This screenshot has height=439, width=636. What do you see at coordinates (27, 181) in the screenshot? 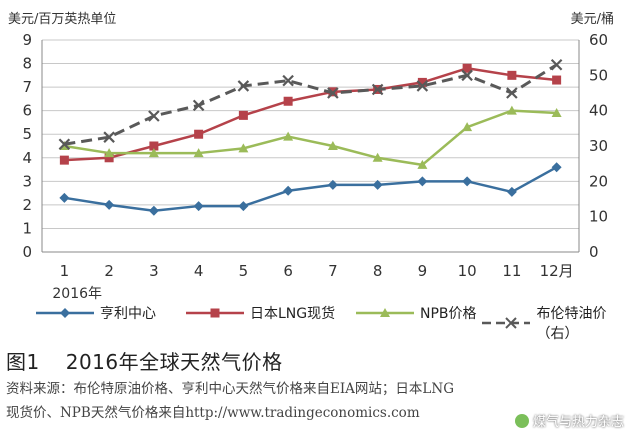
I see `left-tick-label: 3` at bounding box center [27, 181].